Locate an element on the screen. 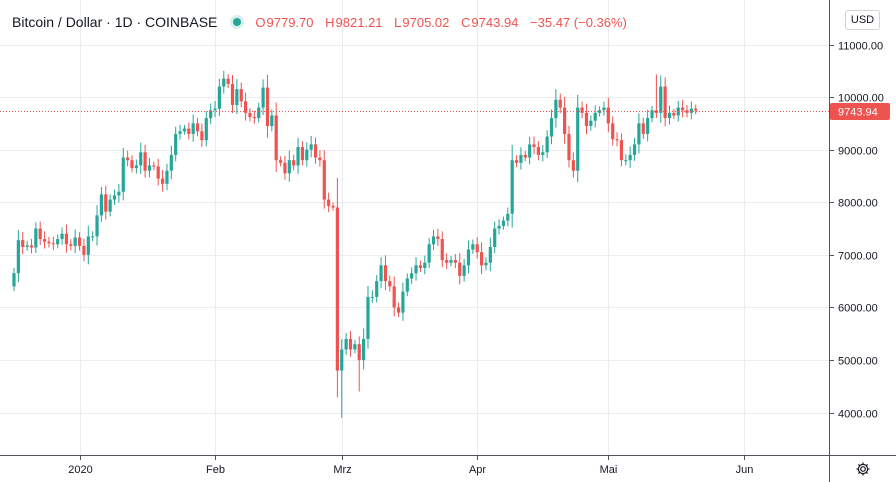  y-tick-label: 5000.00 is located at coordinates (858, 362).